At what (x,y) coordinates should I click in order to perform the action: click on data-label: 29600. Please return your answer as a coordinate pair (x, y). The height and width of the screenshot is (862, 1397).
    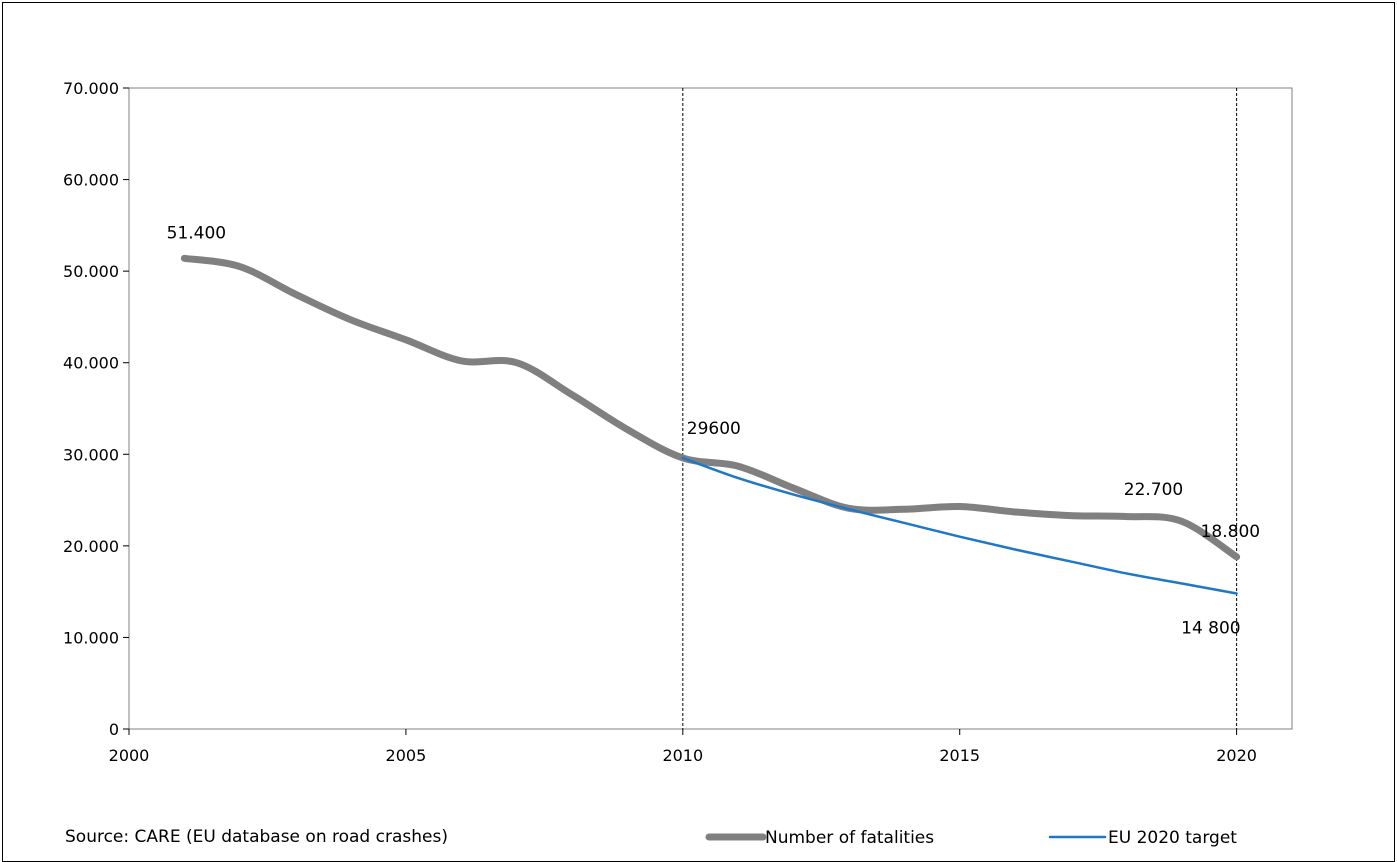
    Looking at the image, I should click on (714, 429).